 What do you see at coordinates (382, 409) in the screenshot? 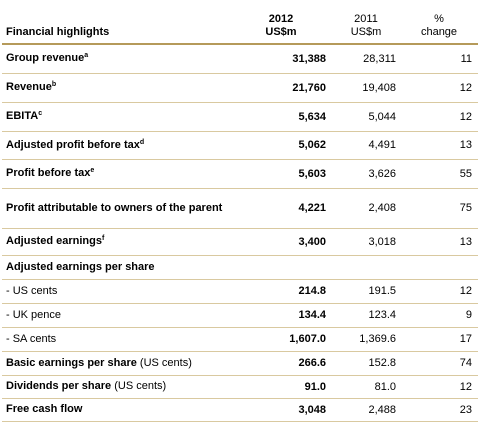
I see `cell-value: 2,488` at bounding box center [382, 409].